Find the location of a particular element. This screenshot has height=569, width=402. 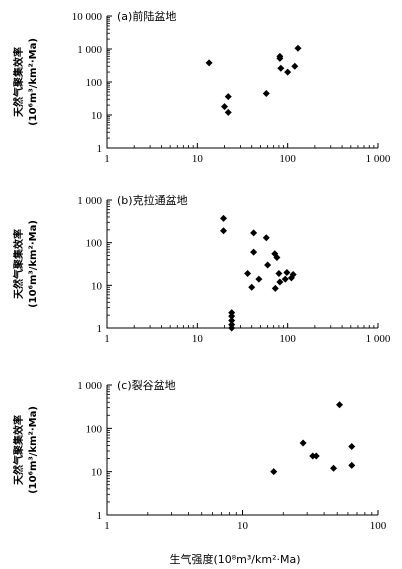

panel-title: (a)前陆盆地 is located at coordinates (146, 16).